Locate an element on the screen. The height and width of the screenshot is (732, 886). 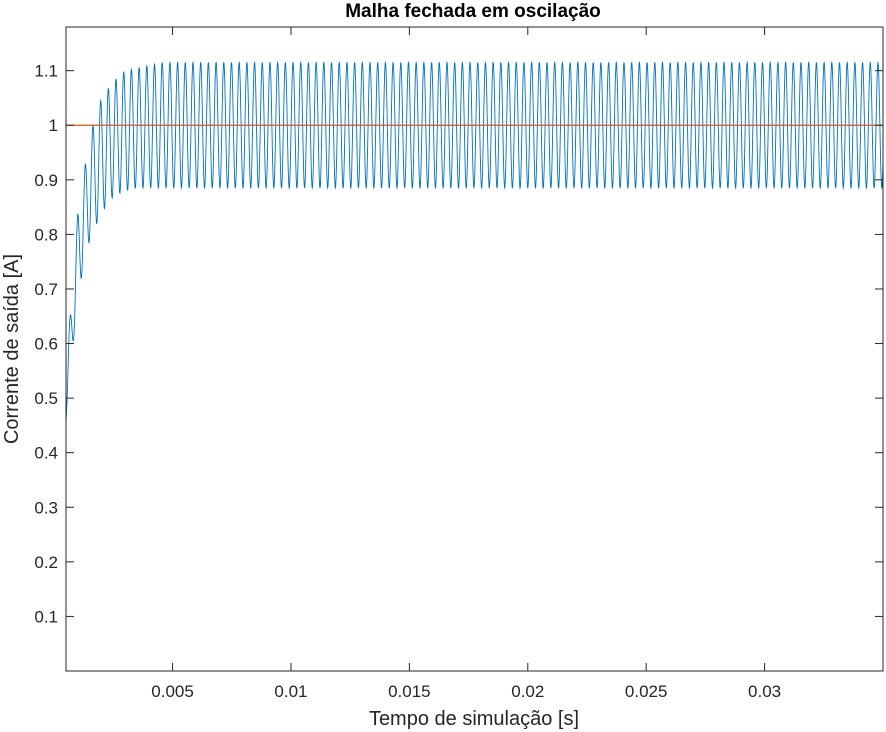
y-tick-label: 0.5 is located at coordinates (46, 398).